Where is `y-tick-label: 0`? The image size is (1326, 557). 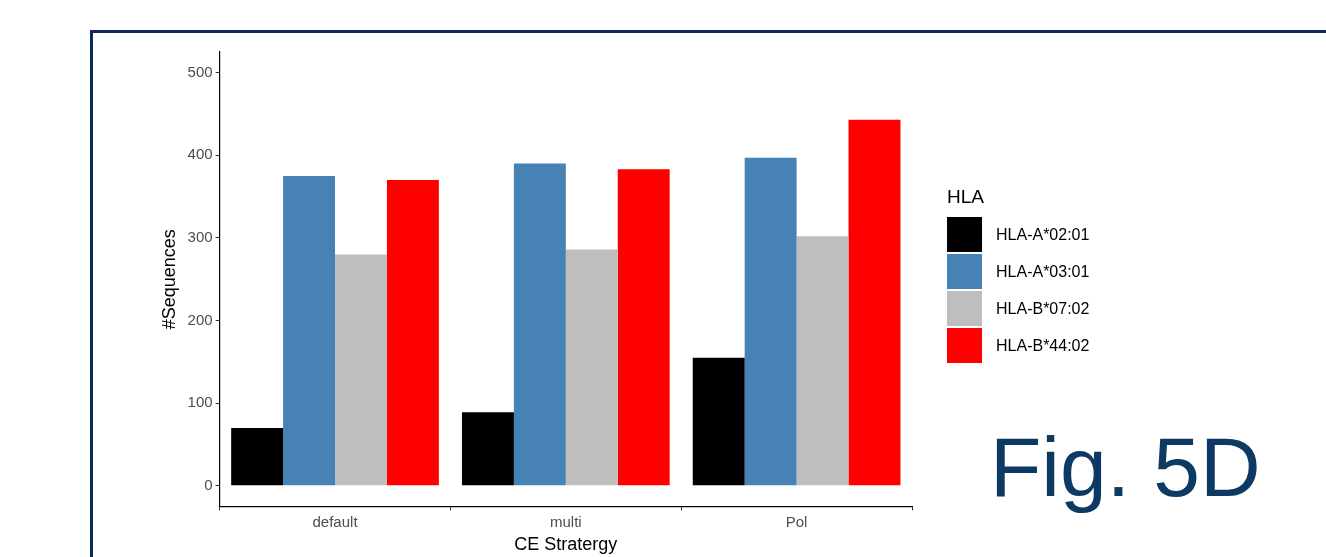
y-tick-label: 0 is located at coordinates (208, 484).